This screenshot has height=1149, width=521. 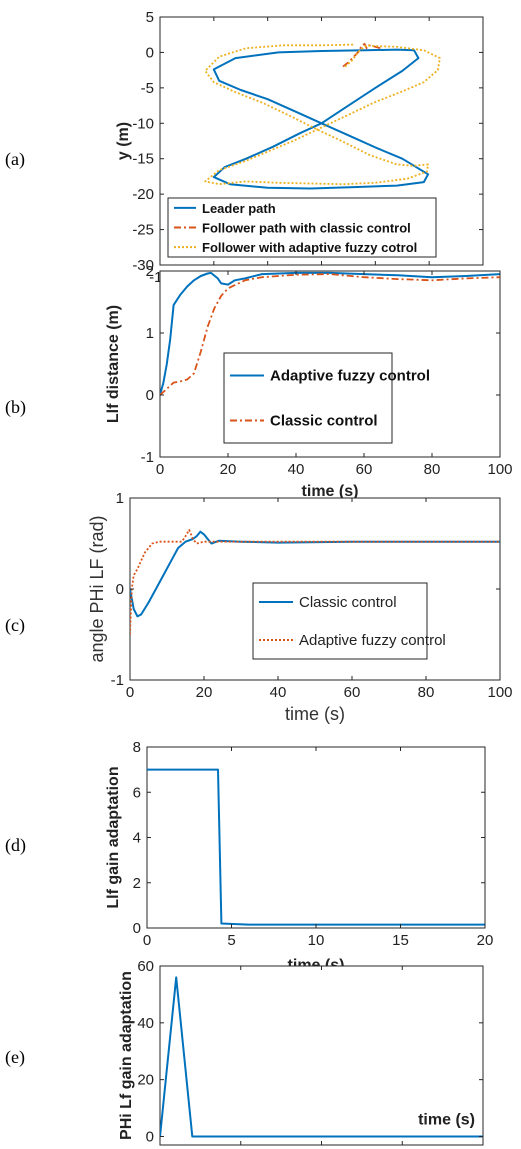 What do you see at coordinates (137, 747) in the screenshot?
I see `y-tick-label: 8` at bounding box center [137, 747].